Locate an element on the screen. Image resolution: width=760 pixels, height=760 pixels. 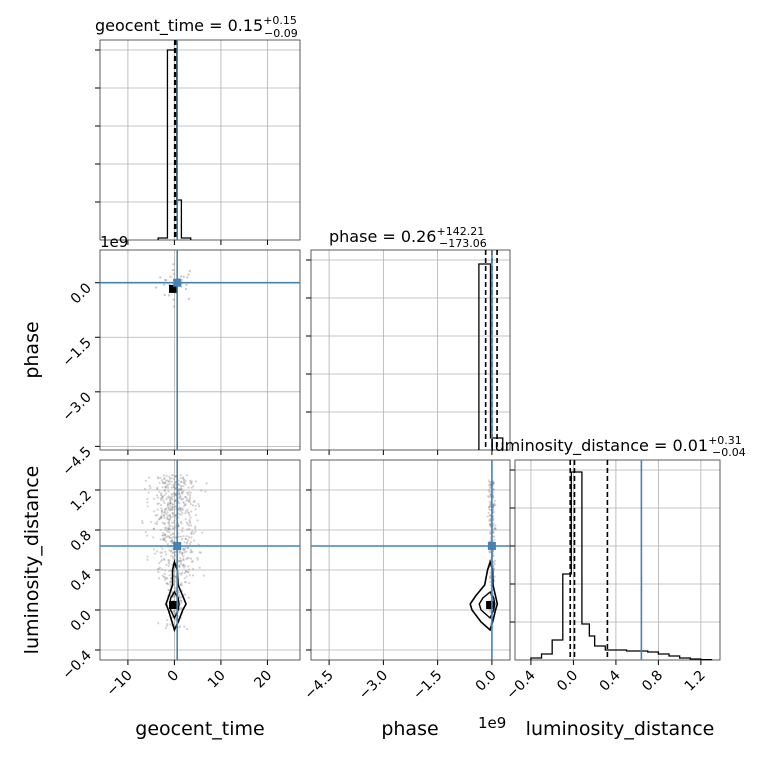
point-estimate-marker is located at coordinates (173, 288).